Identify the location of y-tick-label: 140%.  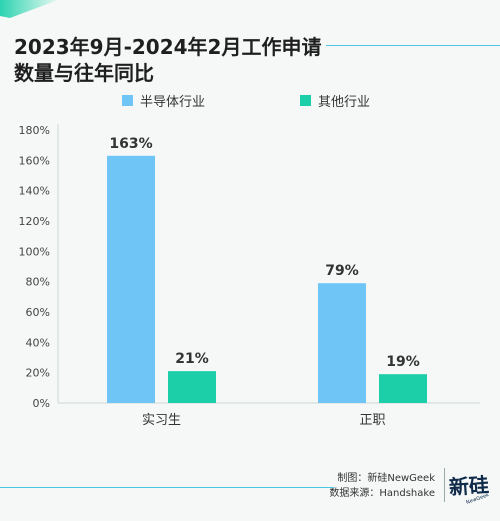
(34, 191).